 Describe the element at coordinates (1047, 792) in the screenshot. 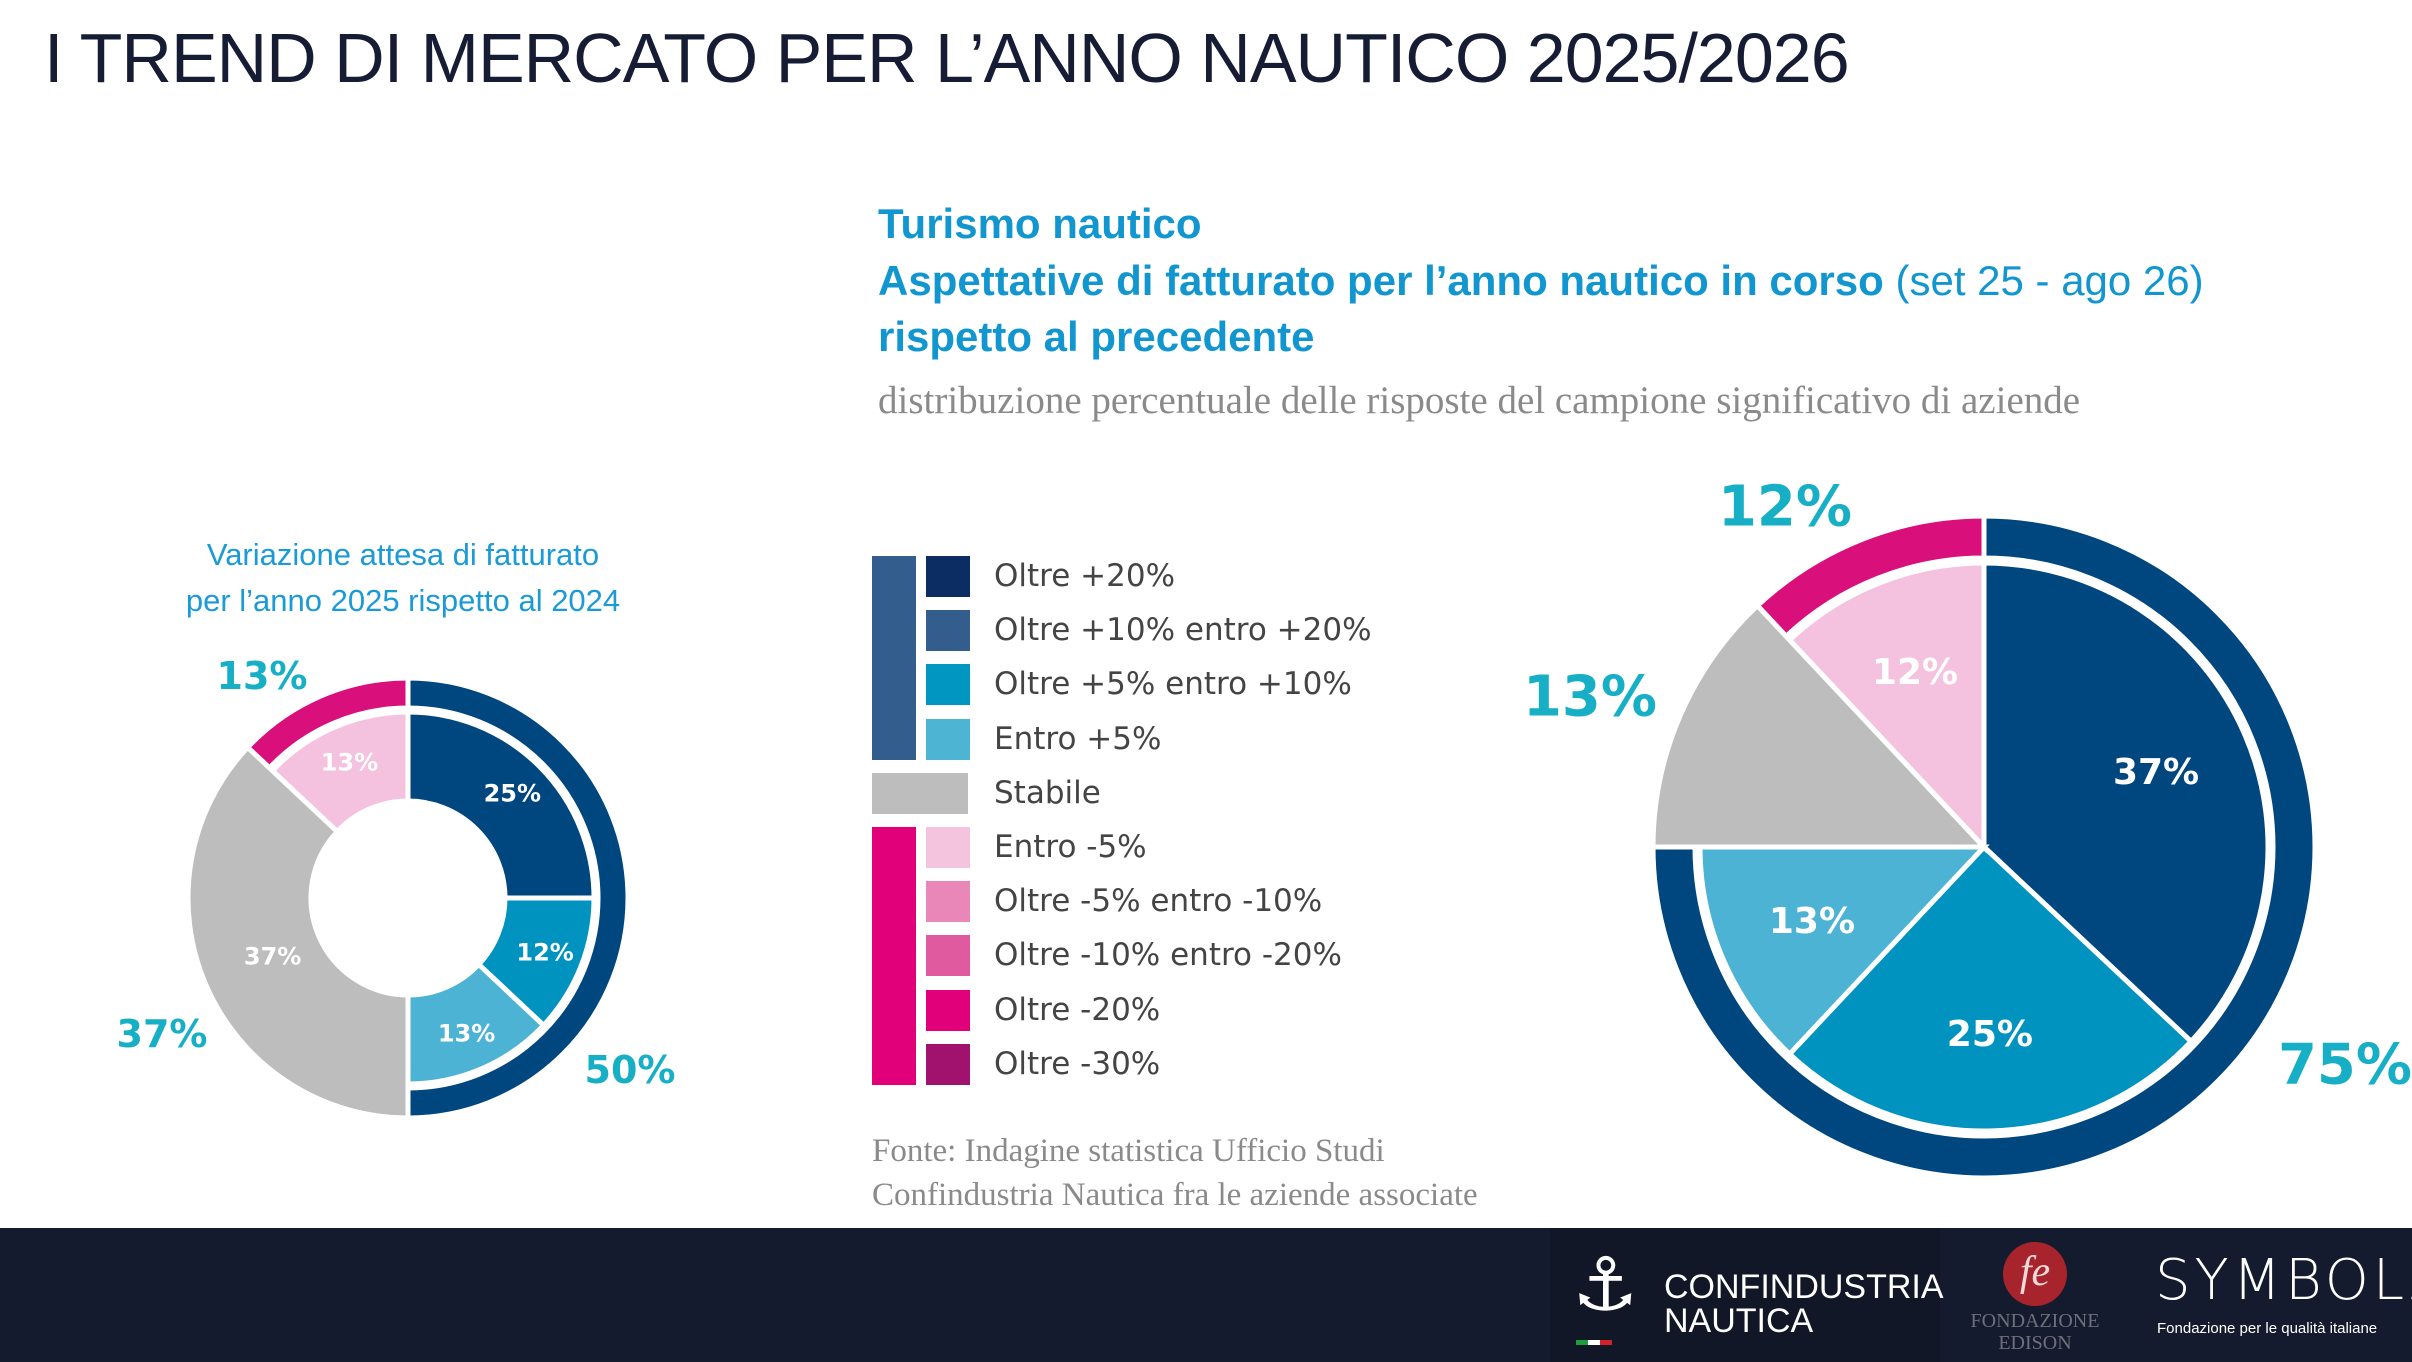

I see `legend-label: Stabile` at that location.